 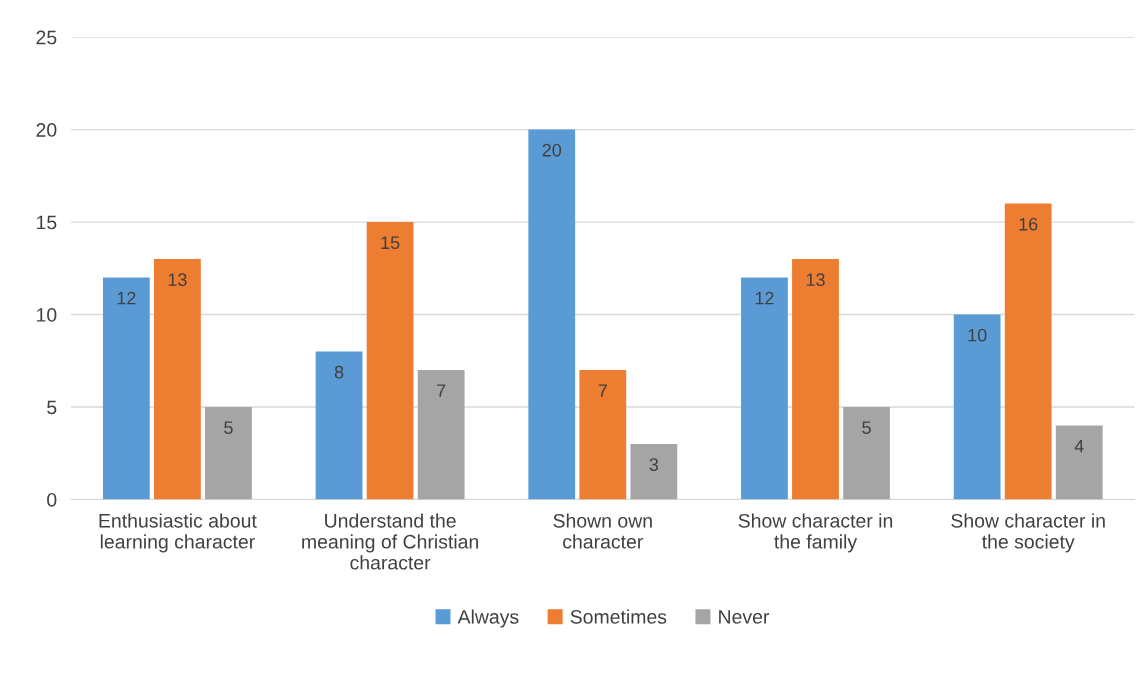 What do you see at coordinates (47, 315) in the screenshot?
I see `y-tick-label: 10` at bounding box center [47, 315].